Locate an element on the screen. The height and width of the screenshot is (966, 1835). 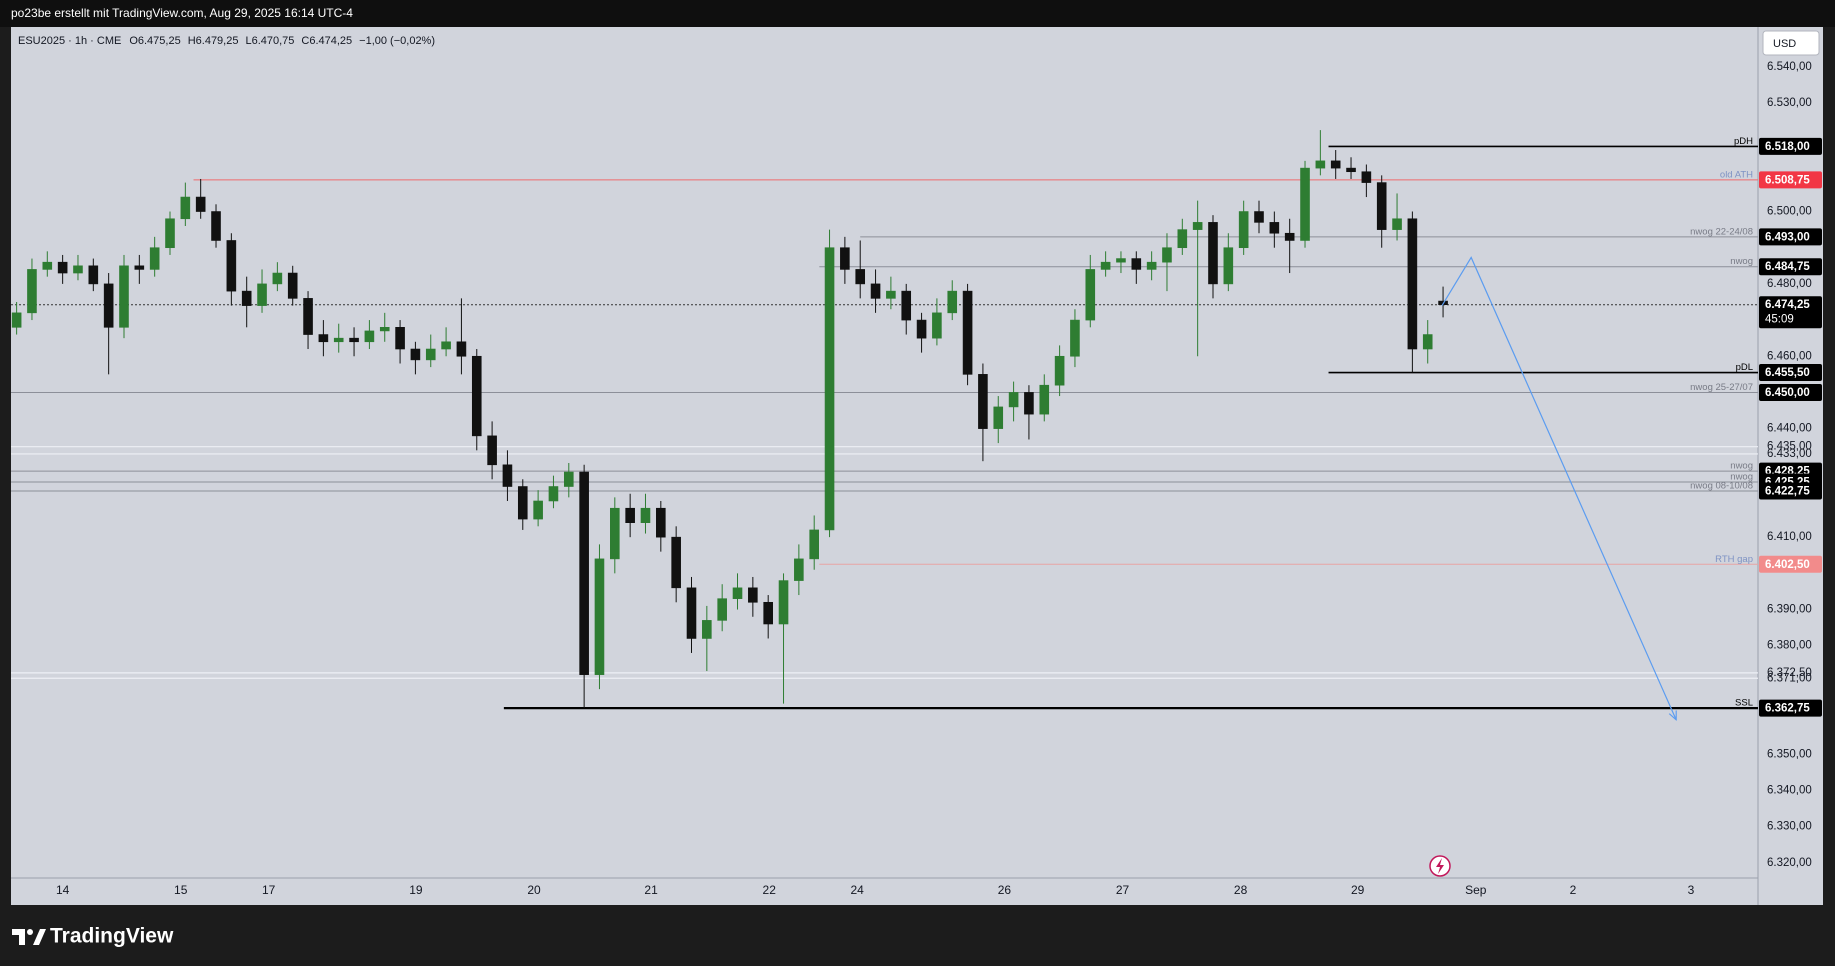
x-tick-label: 20 is located at coordinates (534, 890).